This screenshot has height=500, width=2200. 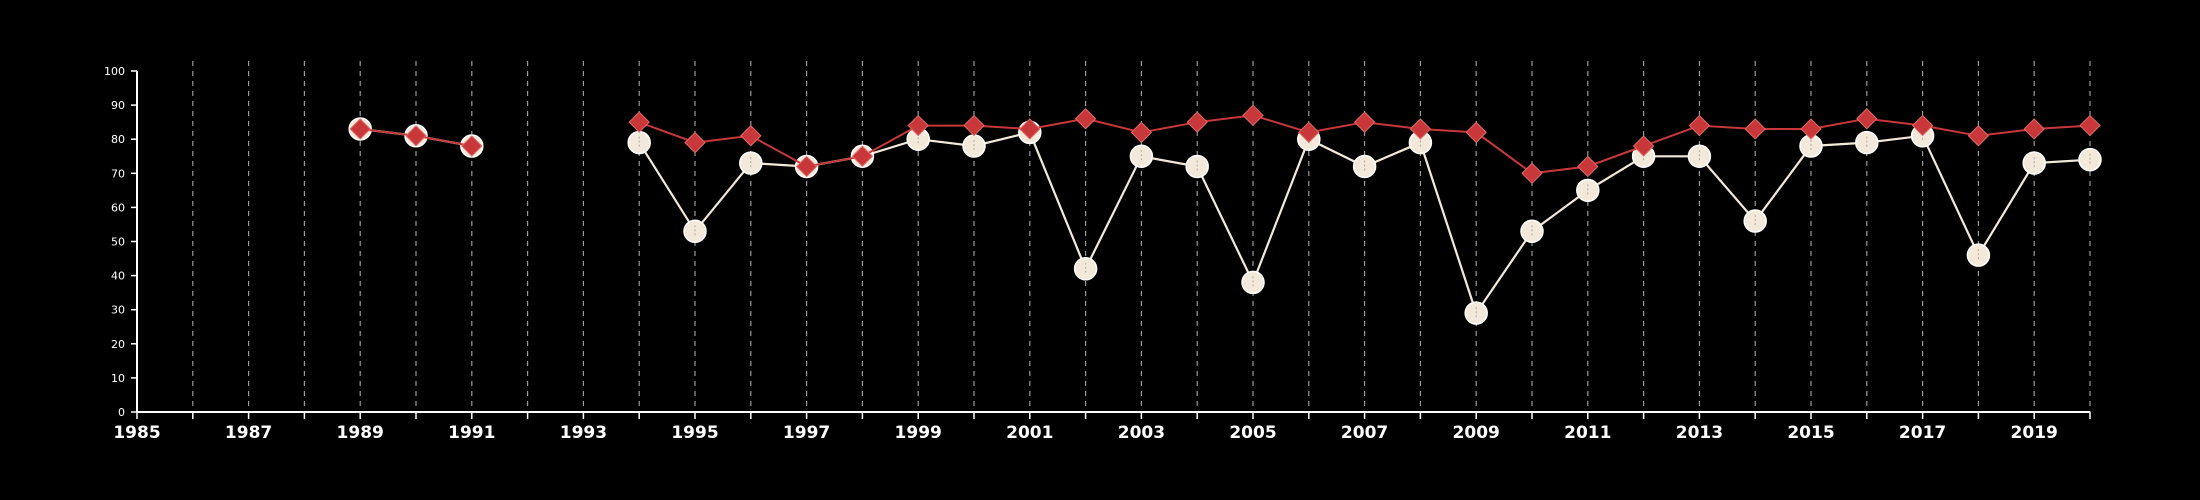 What do you see at coordinates (118, 310) in the screenshot?
I see `y-tick-label: 30` at bounding box center [118, 310].